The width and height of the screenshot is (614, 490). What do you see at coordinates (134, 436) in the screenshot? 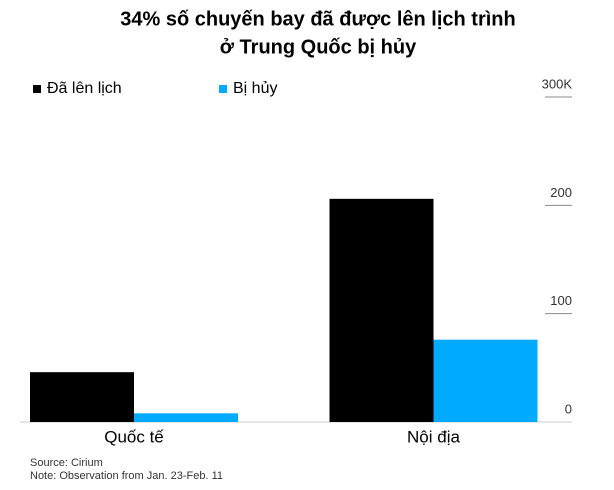
I see `x-tick-label: Quốc tế` at bounding box center [134, 436].